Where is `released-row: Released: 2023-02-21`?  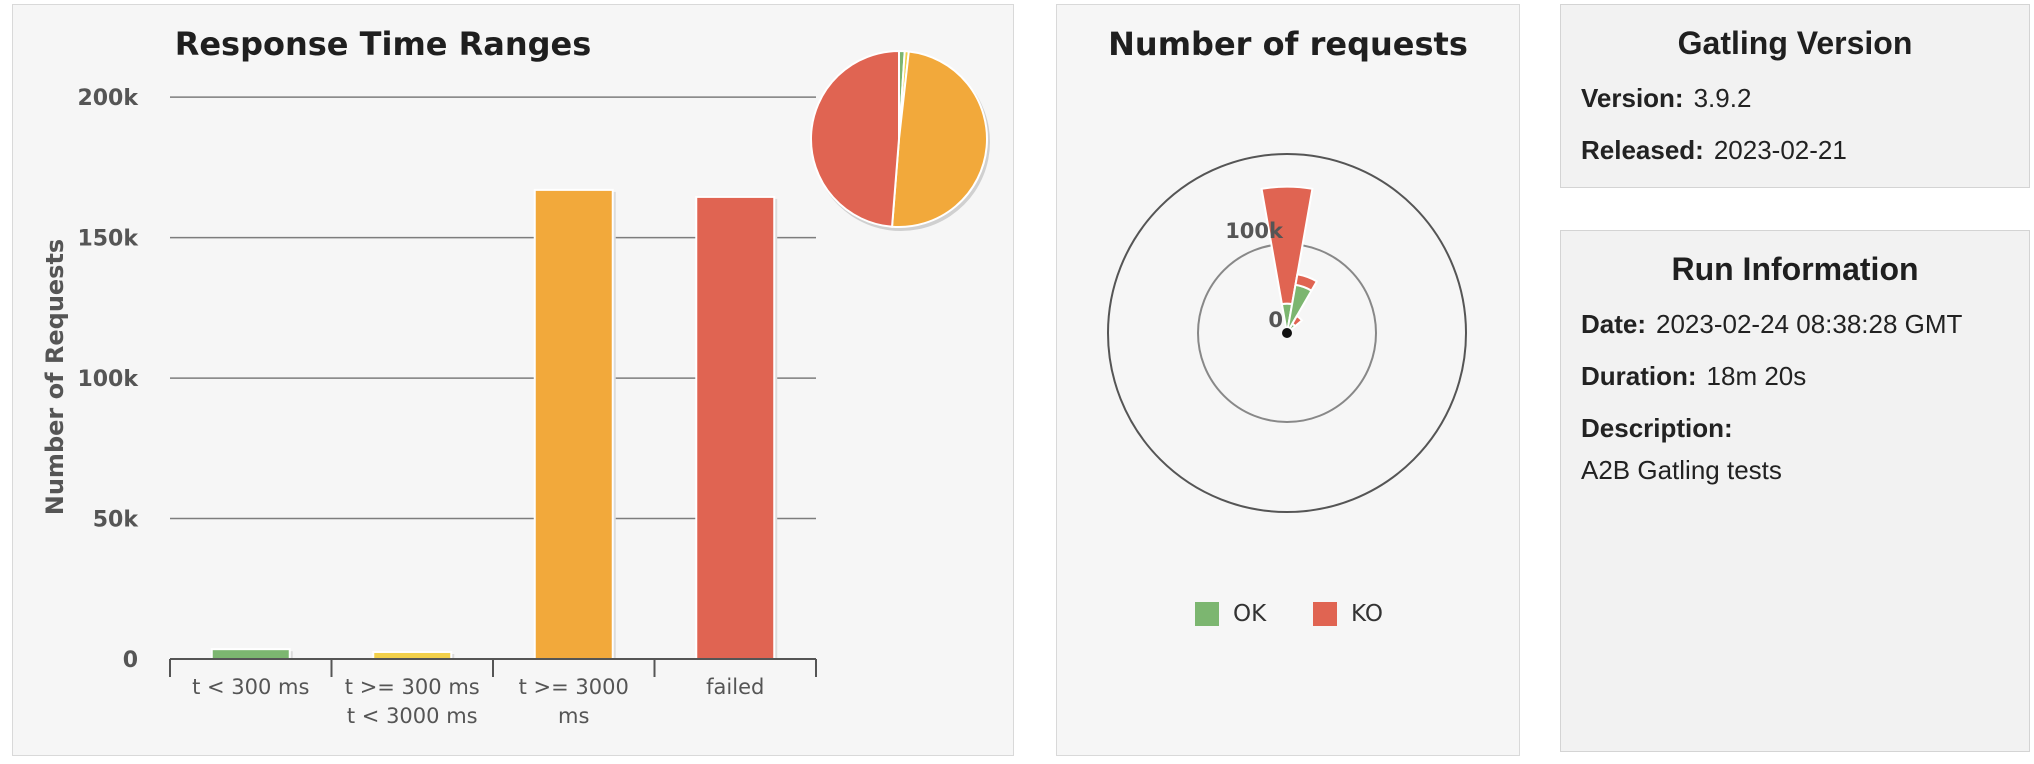
released-row: Released: 2023-02-21 is located at coordinates (1714, 150).